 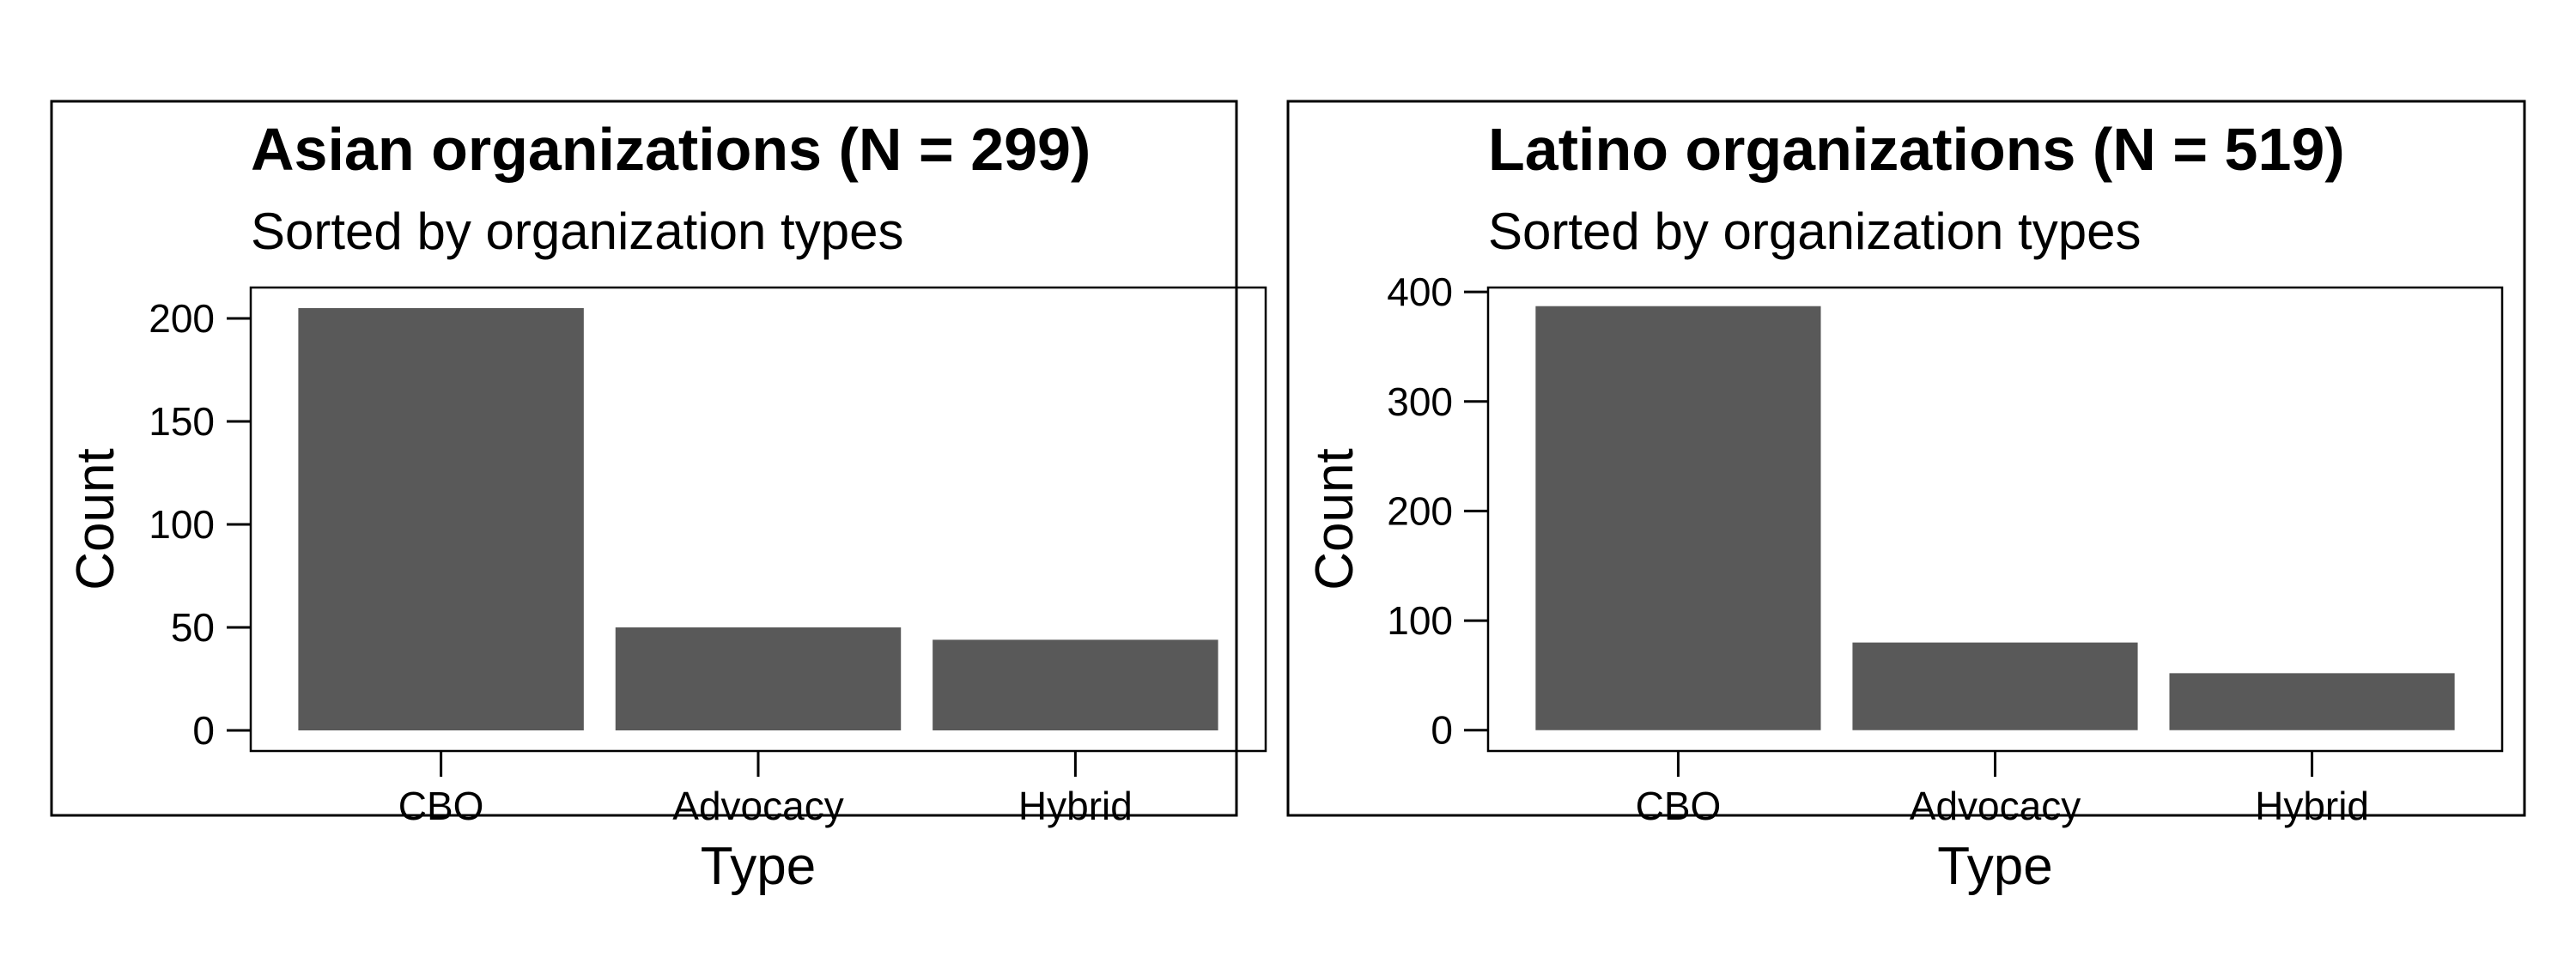 What do you see at coordinates (1420, 291) in the screenshot?
I see `y-tick-label: 400` at bounding box center [1420, 291].